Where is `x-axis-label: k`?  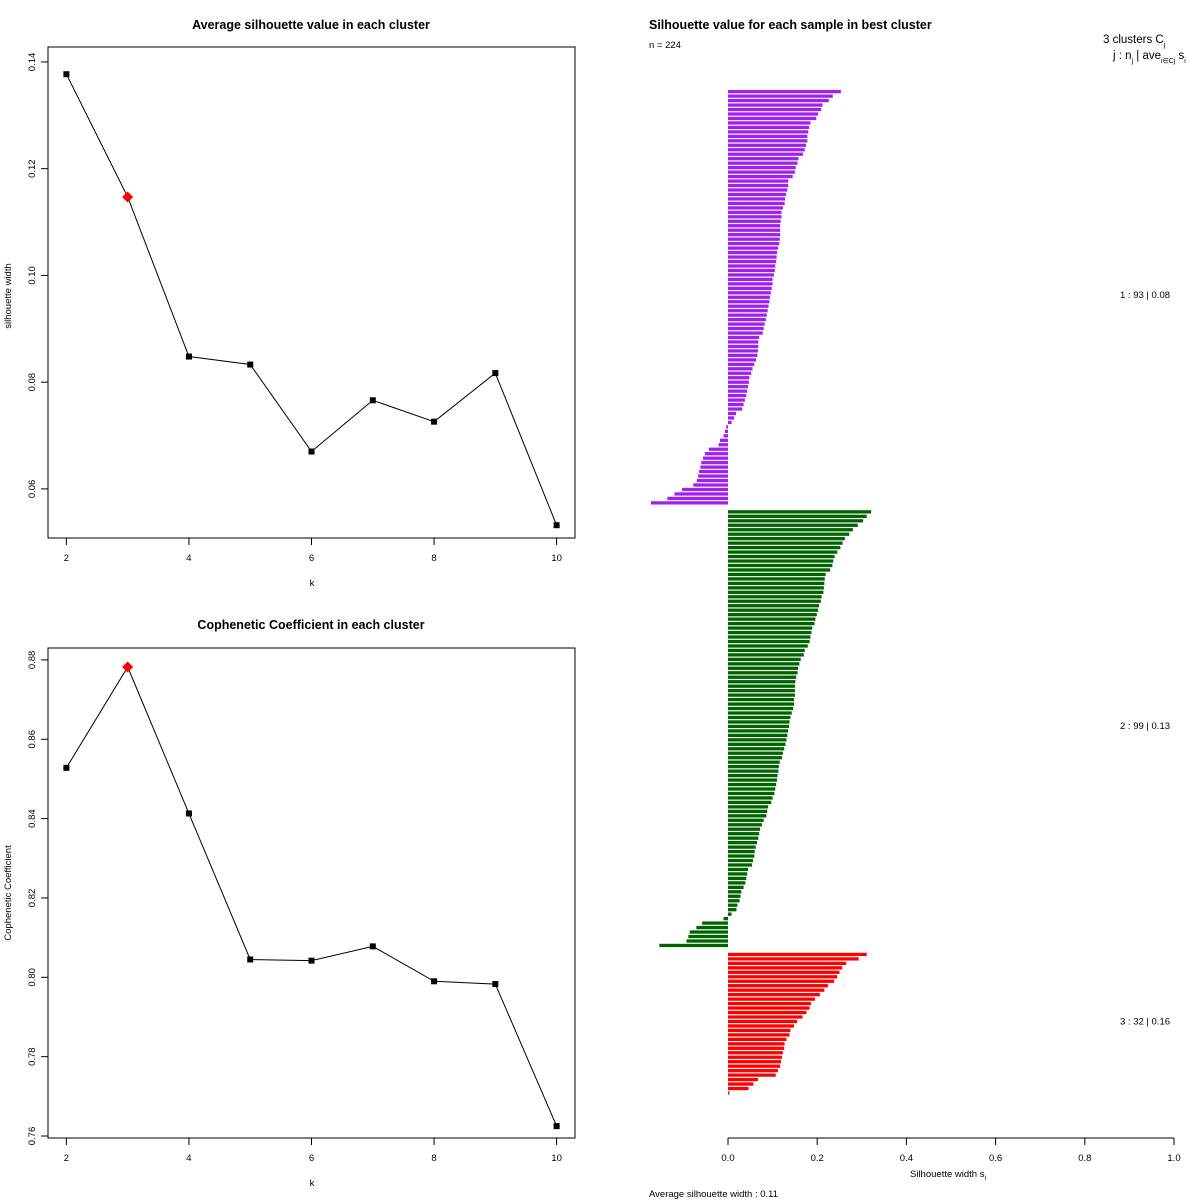 x-axis-label: k is located at coordinates (312, 583).